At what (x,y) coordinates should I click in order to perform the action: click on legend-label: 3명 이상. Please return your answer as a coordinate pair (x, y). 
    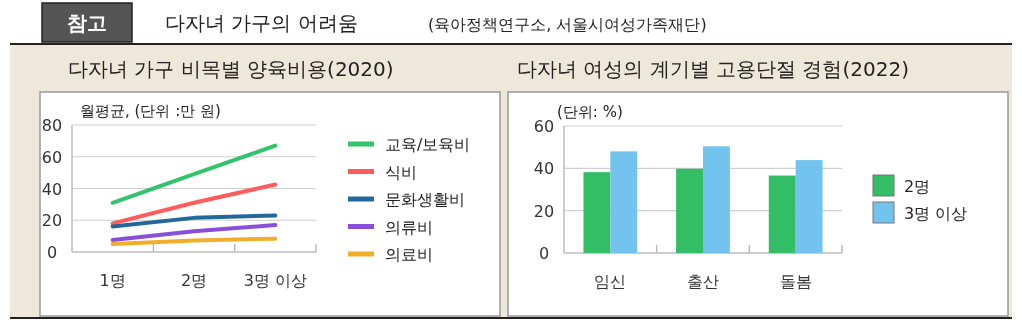
    Looking at the image, I should click on (936, 213).